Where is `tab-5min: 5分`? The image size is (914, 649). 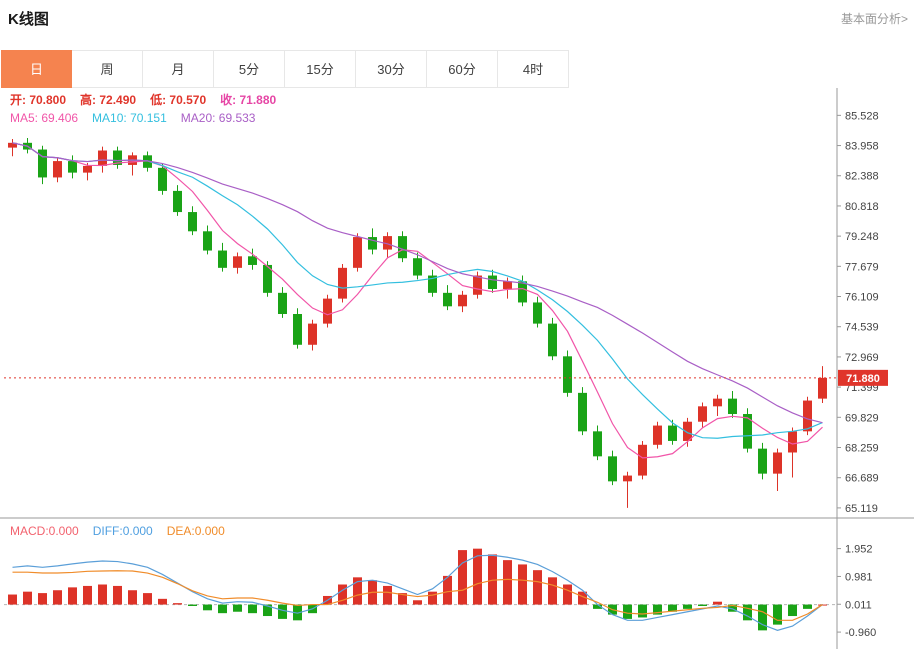
tab-5min: 5分 is located at coordinates (249, 69).